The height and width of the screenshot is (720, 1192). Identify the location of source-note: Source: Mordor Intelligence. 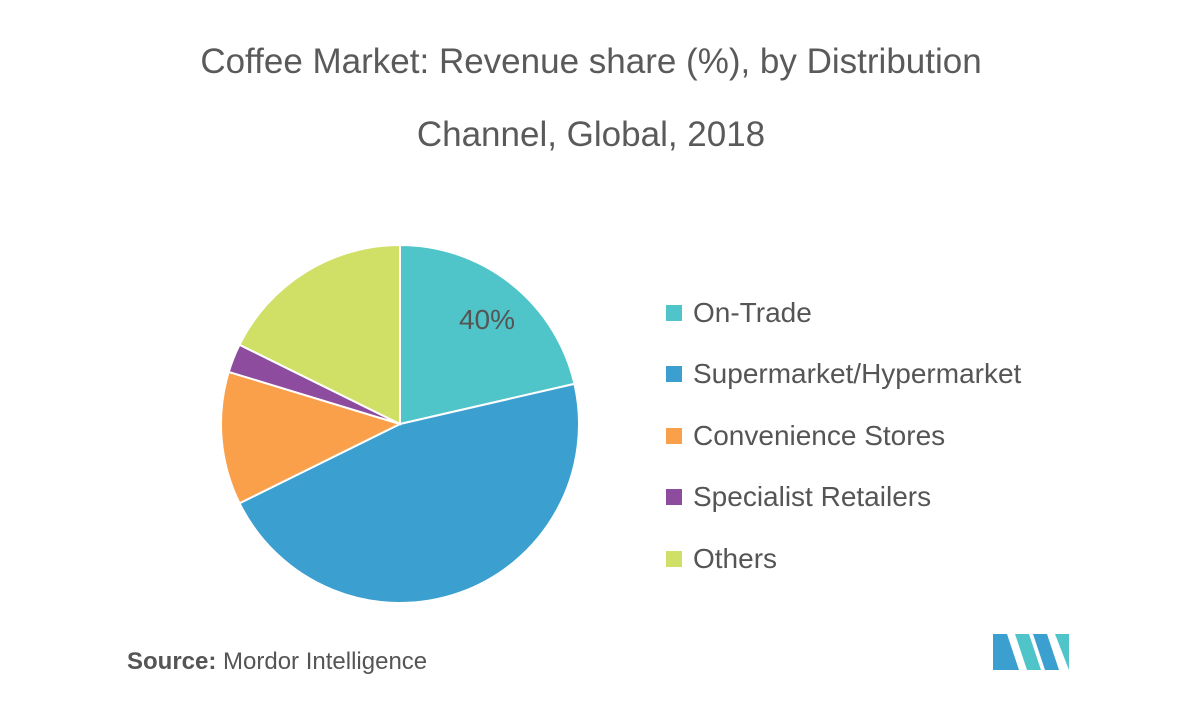
(277, 662).